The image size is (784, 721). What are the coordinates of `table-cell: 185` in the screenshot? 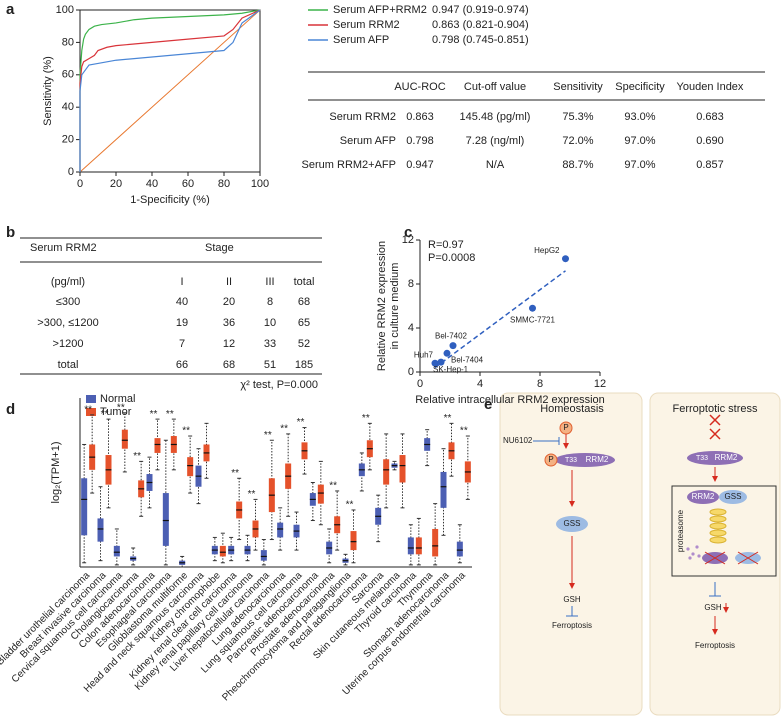 It's located at (304, 365).